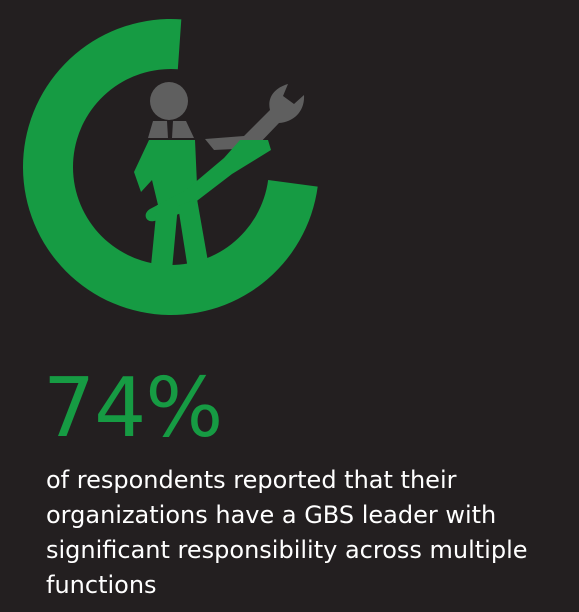 This screenshot has width=579, height=612. Describe the element at coordinates (202, 210) in the screenshot. I see `worker-figure-lower` at that location.